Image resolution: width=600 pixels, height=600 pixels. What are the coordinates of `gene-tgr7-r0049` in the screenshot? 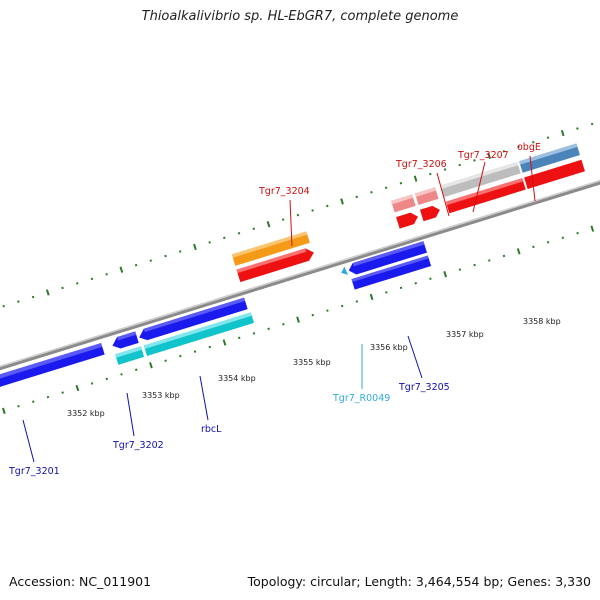 It's located at (344, 271).